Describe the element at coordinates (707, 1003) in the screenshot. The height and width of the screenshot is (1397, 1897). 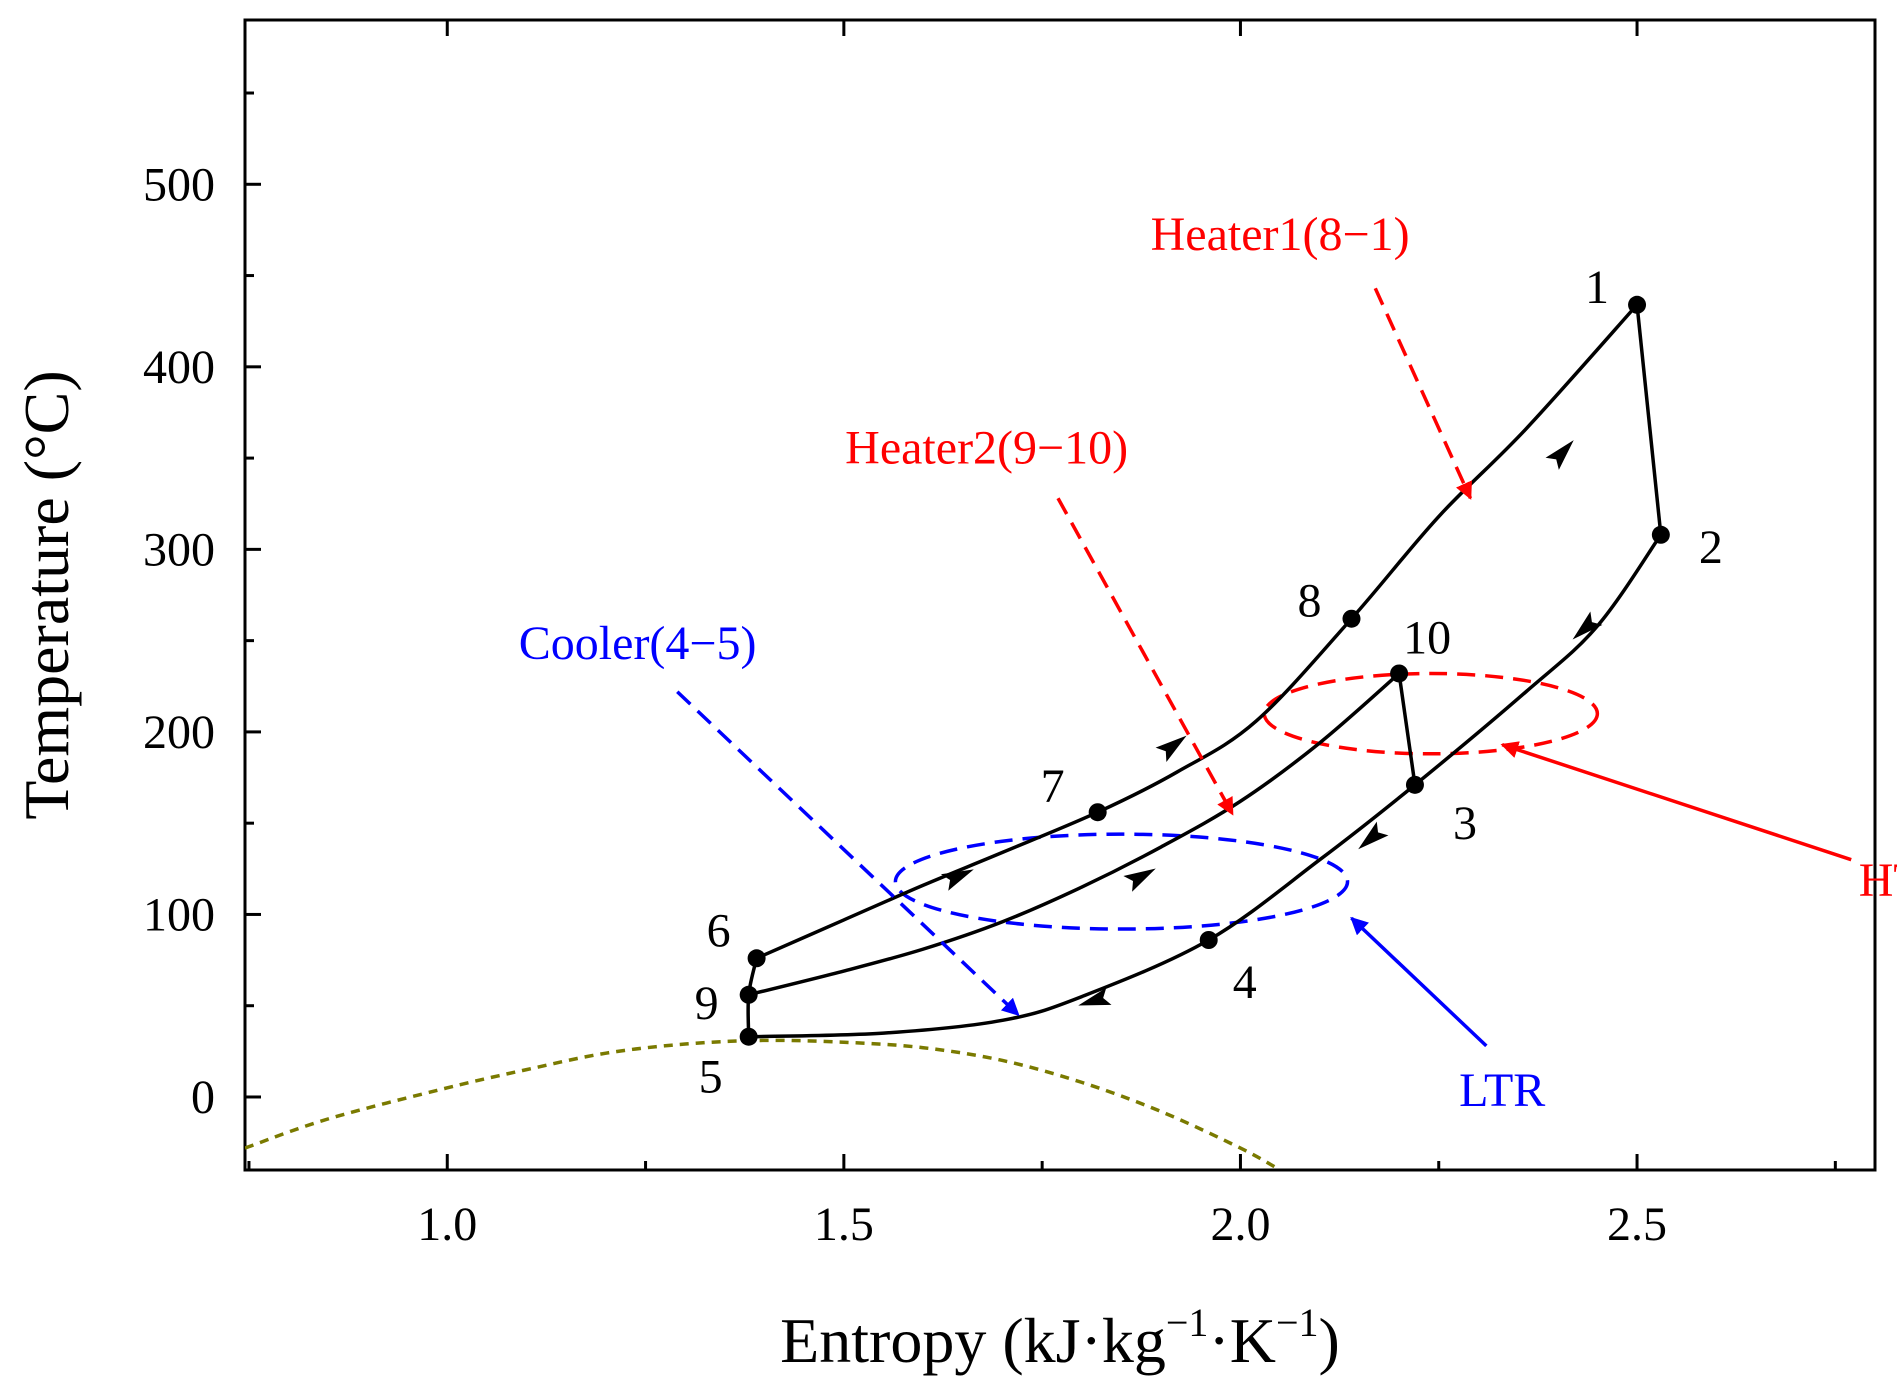
I see `state-point-label-9: 9` at that location.